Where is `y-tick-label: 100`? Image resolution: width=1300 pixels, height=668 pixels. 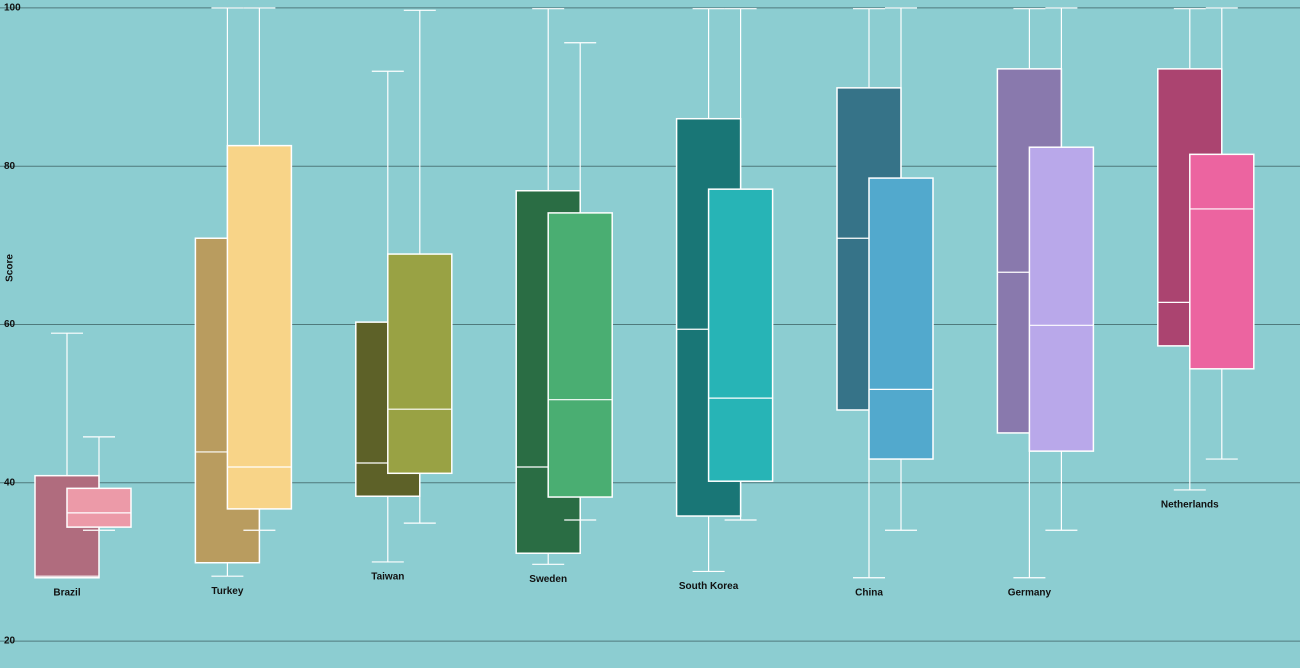
y-tick-label: 100 is located at coordinates (12, 8).